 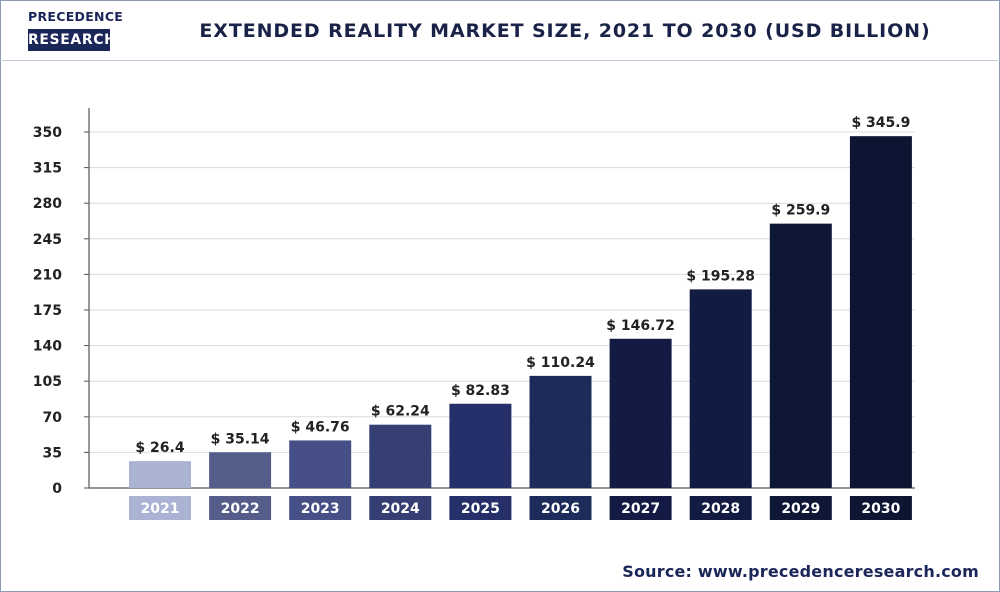 I want to click on x-tick-label: 2030, so click(x=880, y=509).